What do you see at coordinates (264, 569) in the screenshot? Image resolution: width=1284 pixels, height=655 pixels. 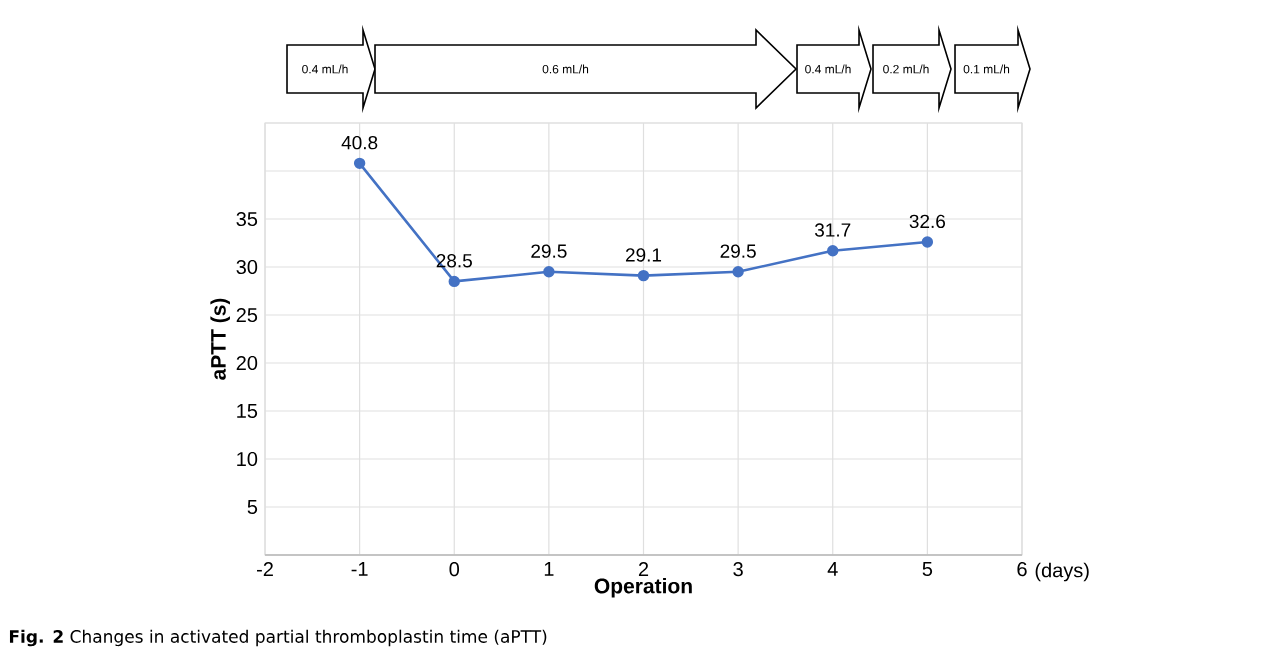 I see `x-tick-label: -2` at bounding box center [264, 569].